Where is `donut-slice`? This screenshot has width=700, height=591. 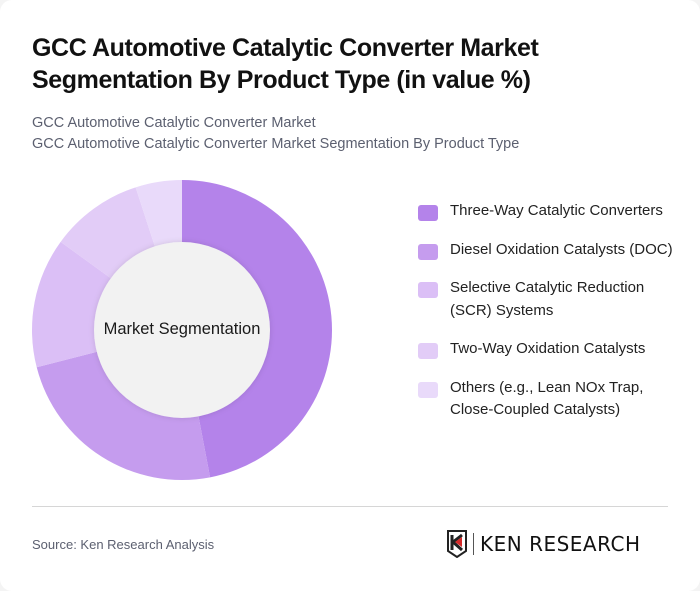
donut-slice is located at coordinates (123, 412).